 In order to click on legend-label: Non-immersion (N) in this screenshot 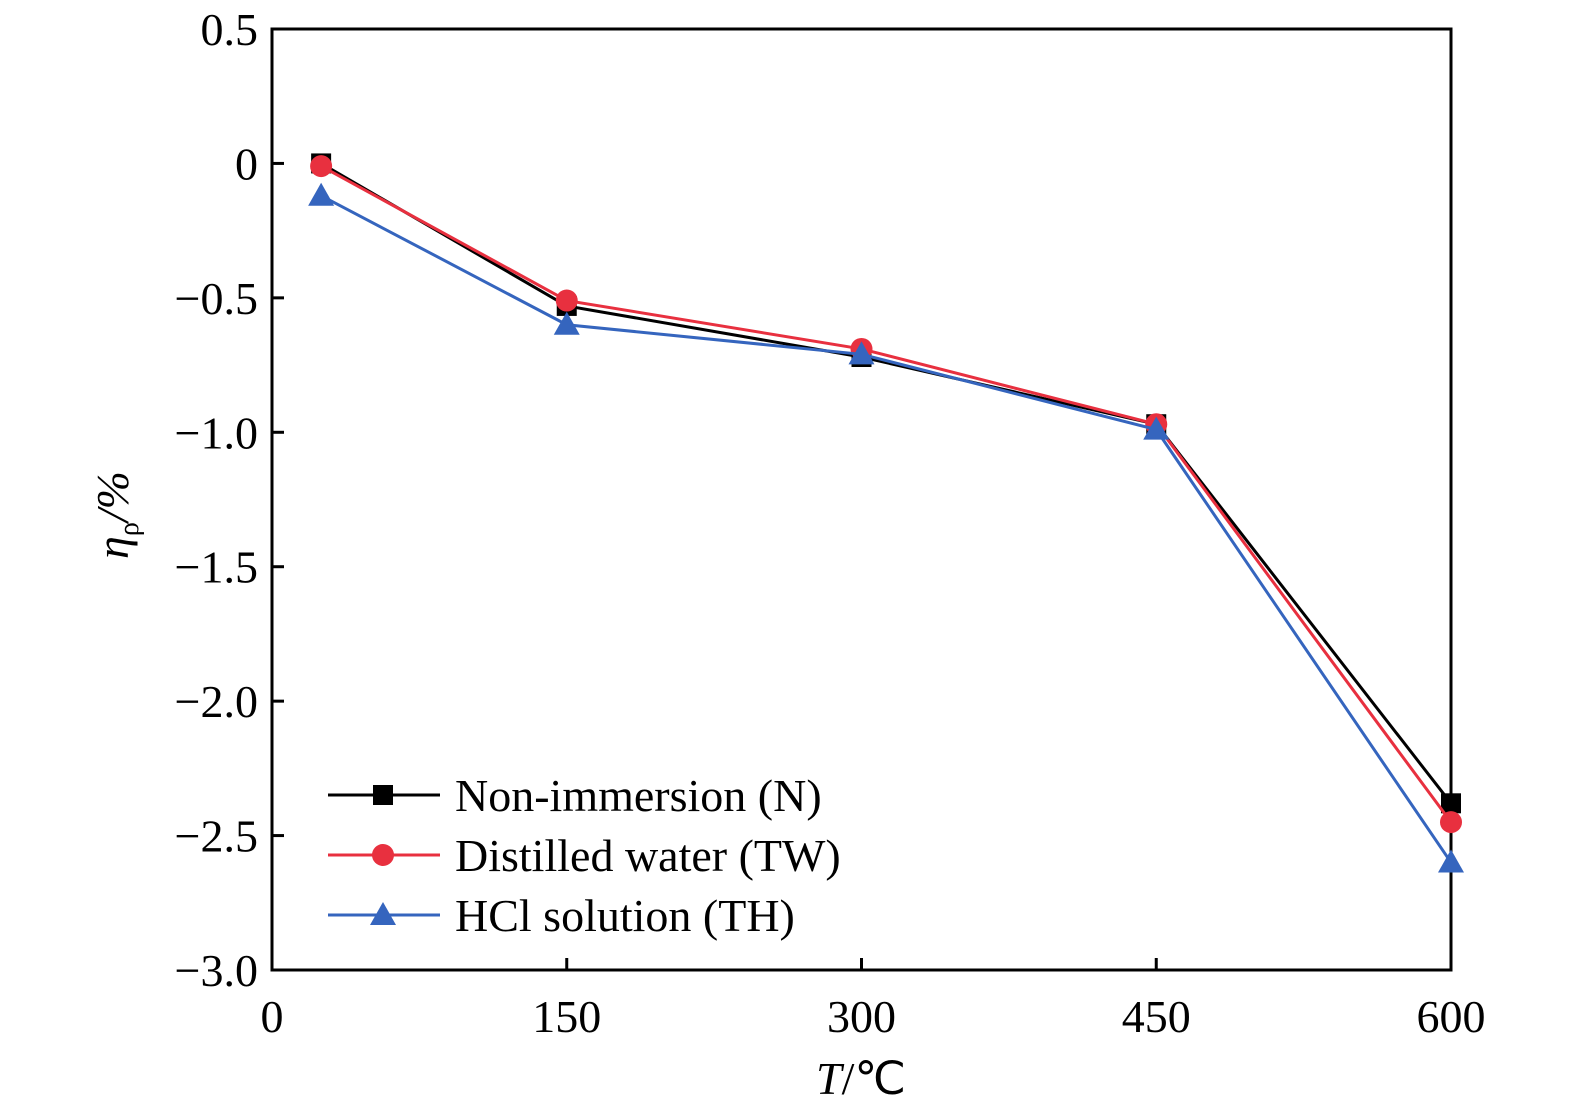, I will do `click(638, 795)`.